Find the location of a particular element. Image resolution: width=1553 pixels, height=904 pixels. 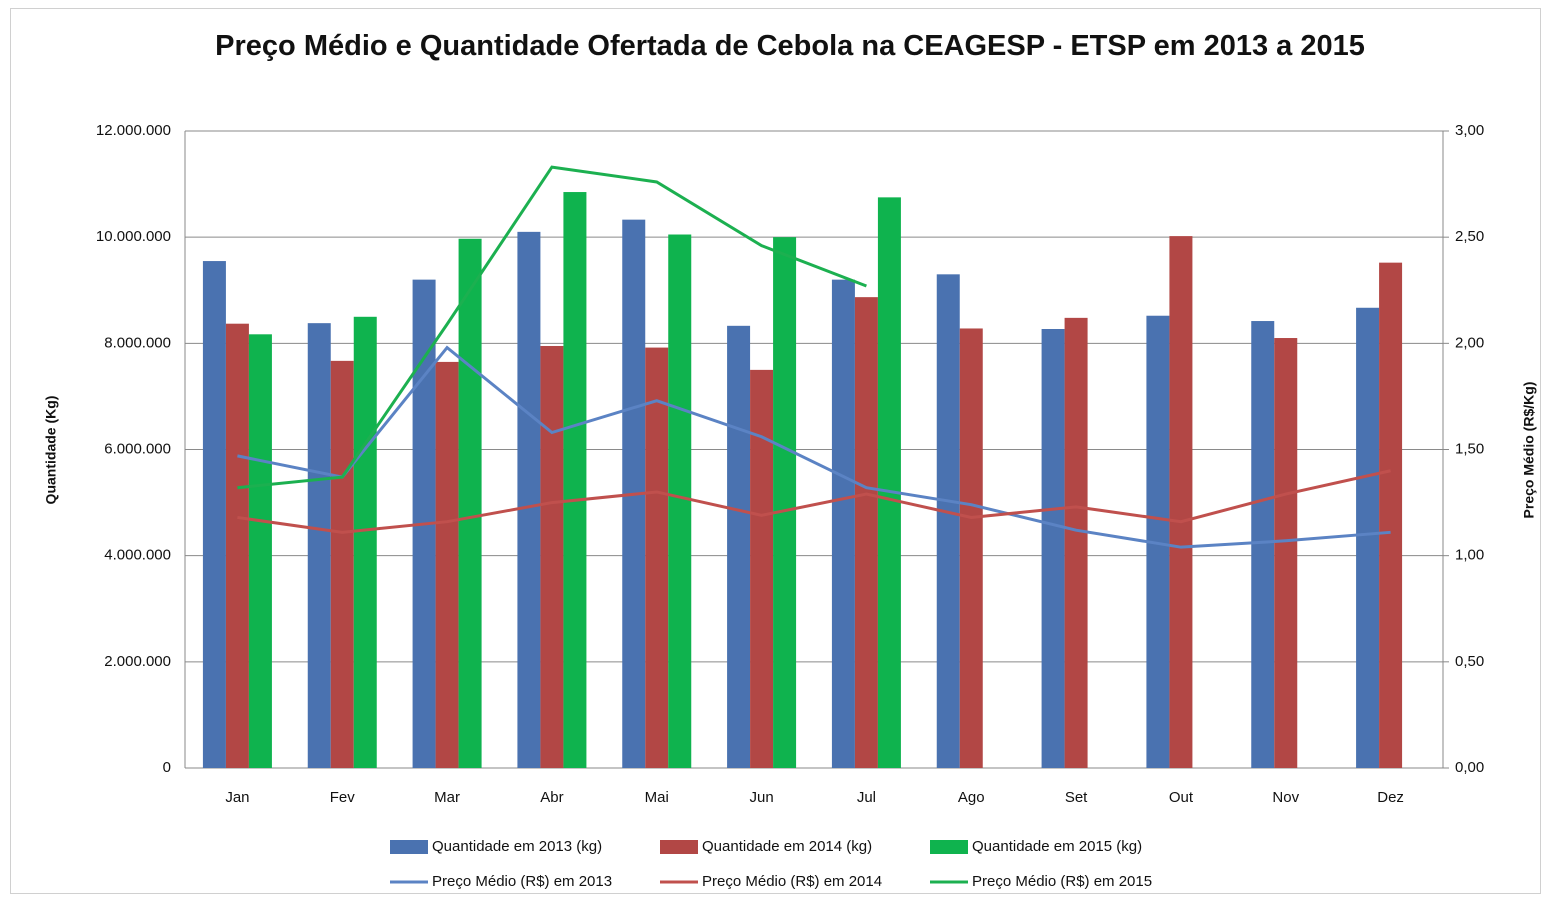

legend-label: Quantidade em 2013 (kg) is located at coordinates (517, 846).